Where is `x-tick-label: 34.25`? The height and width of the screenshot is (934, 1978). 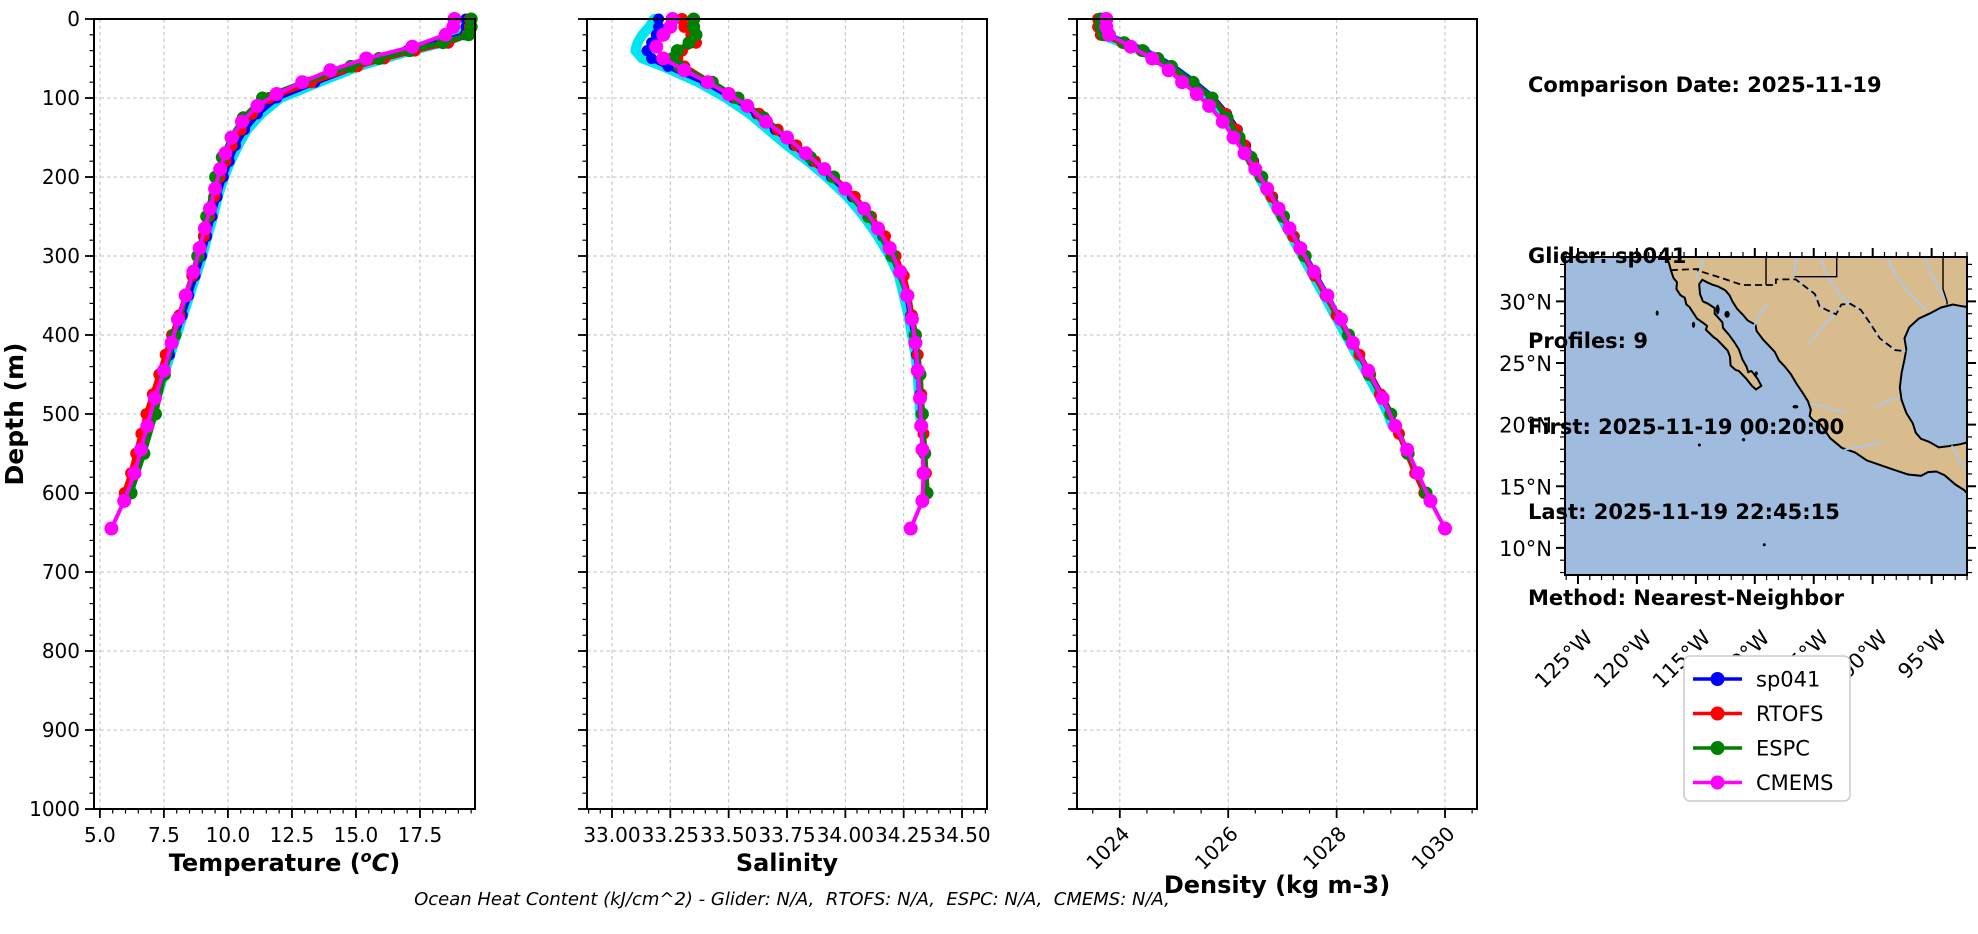 x-tick-label: 34.25 is located at coordinates (903, 835).